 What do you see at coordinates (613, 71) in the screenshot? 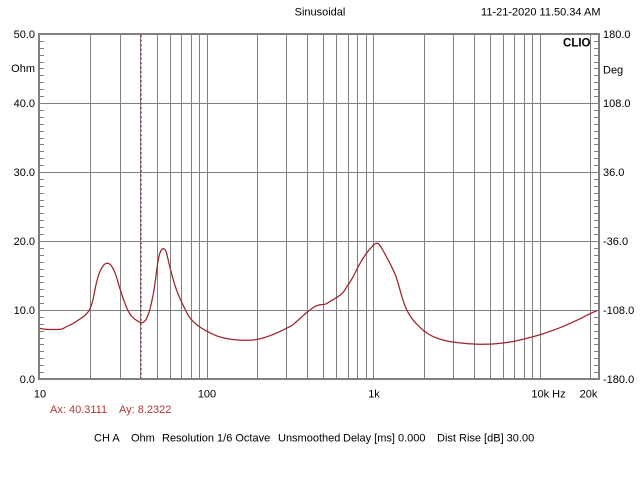
I see `svg-text: Deg` at bounding box center [613, 71].